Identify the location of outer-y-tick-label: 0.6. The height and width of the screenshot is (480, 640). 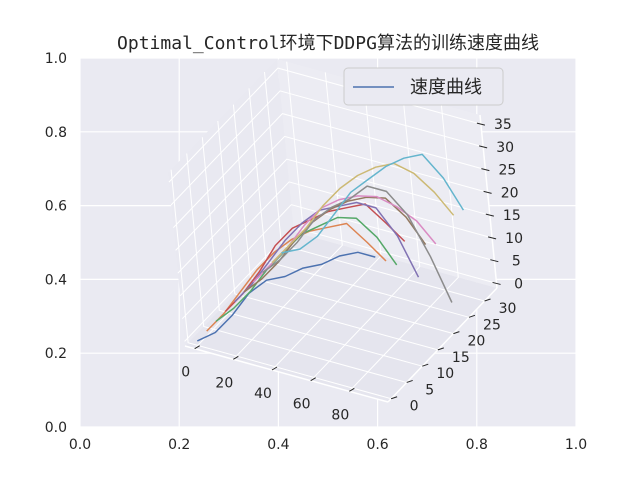
(56, 207).